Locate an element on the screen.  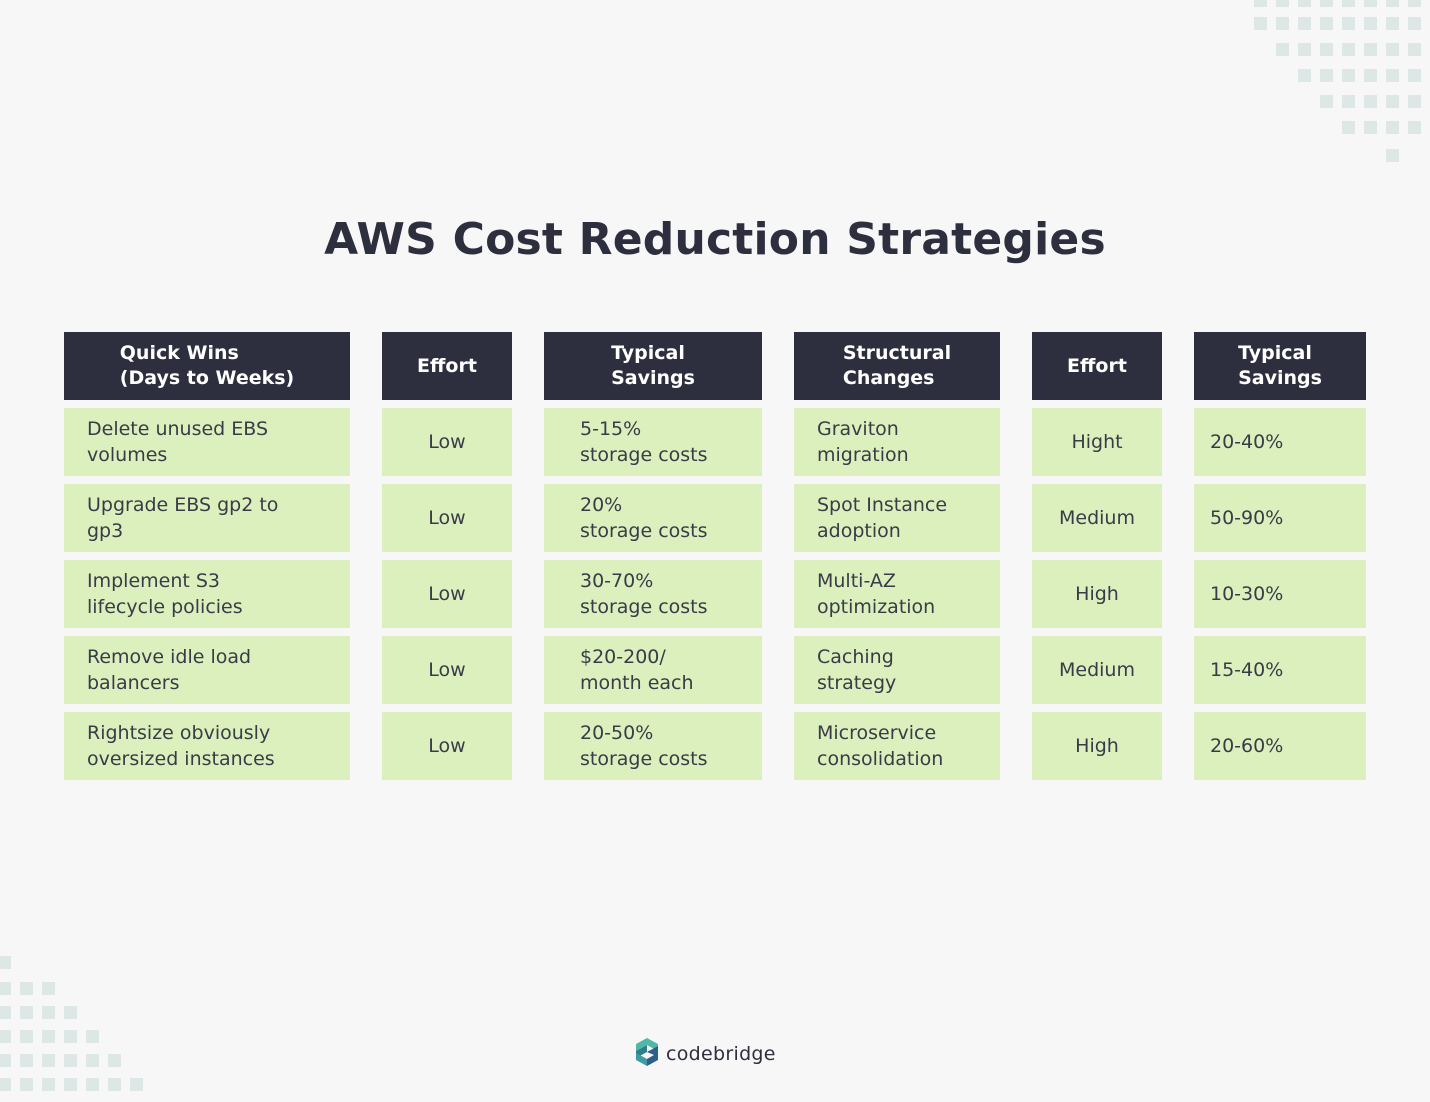
savings-cell: 20-60% is located at coordinates (1280, 746).